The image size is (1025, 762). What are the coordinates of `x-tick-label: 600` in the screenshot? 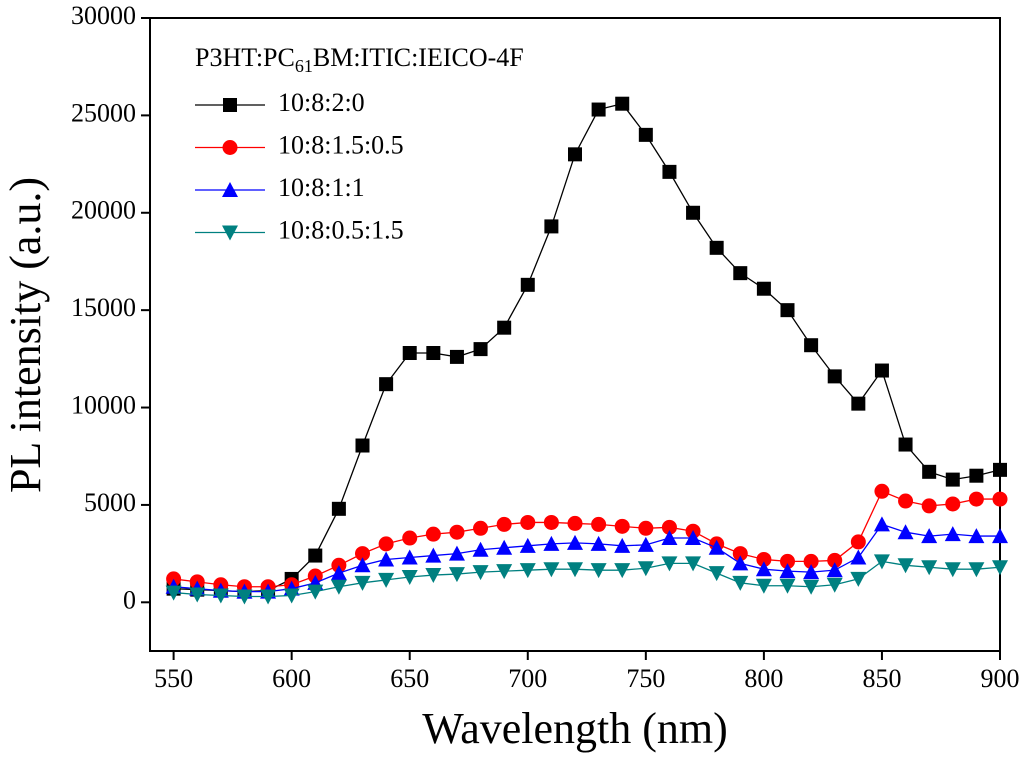 It's located at (291, 678).